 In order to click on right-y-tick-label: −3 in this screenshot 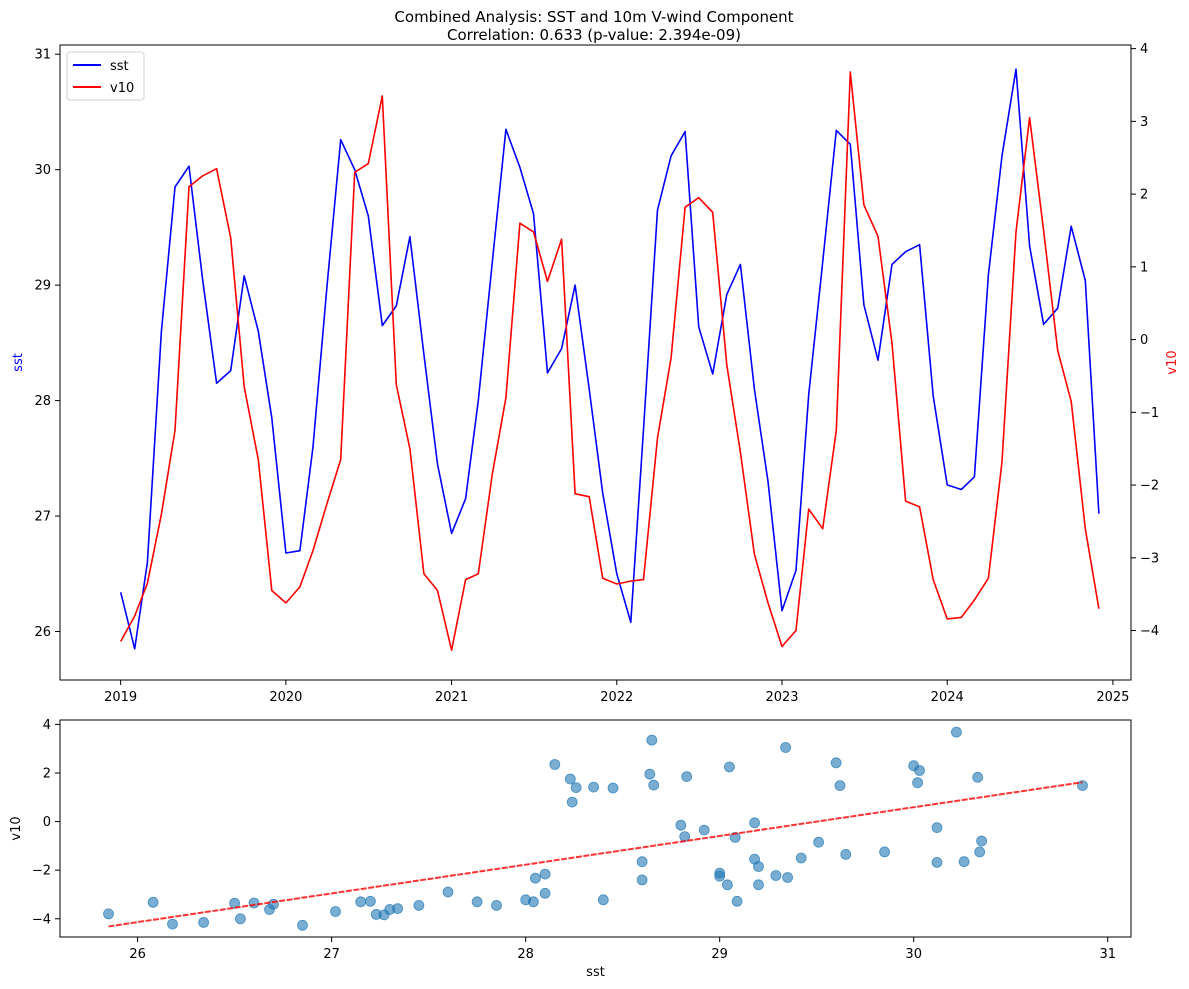, I will do `click(1149, 558)`.